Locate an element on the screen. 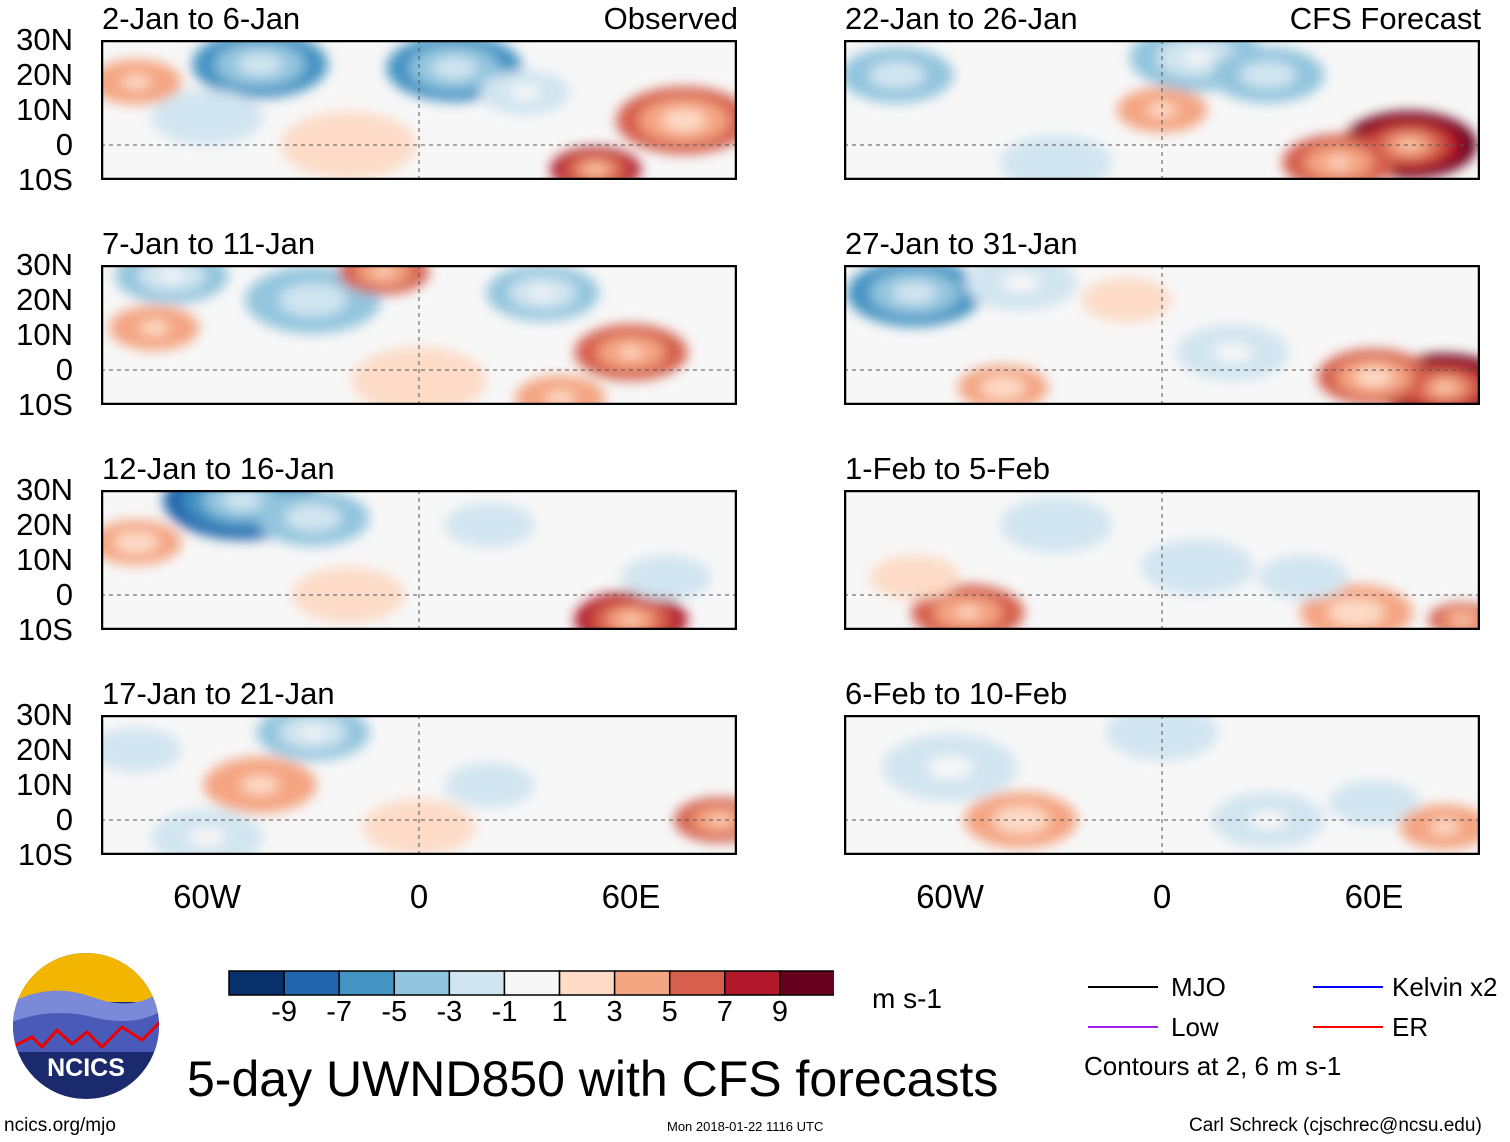 The width and height of the screenshot is (1510, 1142). ncics-logo: NCICS is located at coordinates (86, 1026).